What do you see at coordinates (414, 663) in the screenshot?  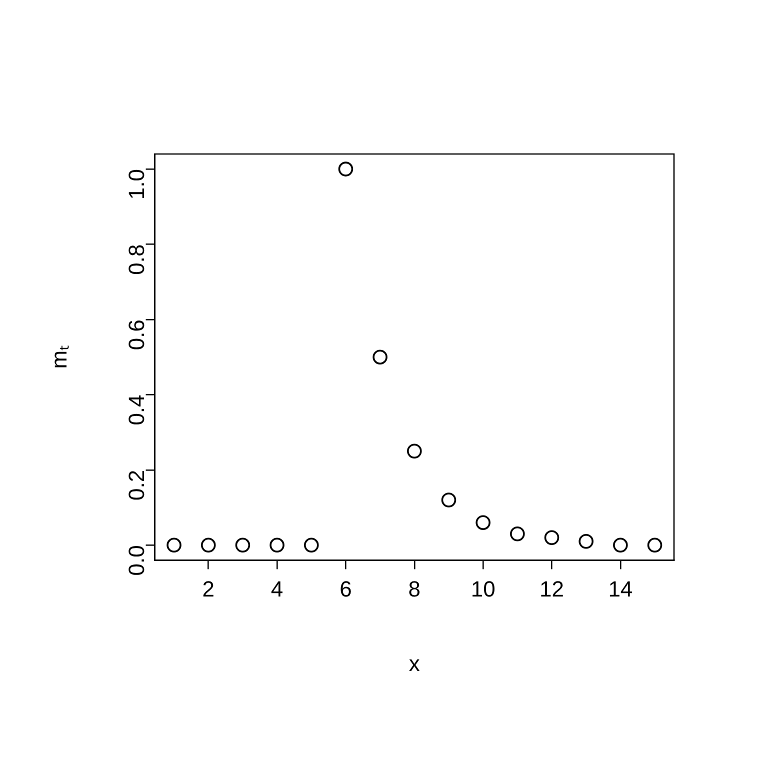 I see `x-axis-title: x` at bounding box center [414, 663].